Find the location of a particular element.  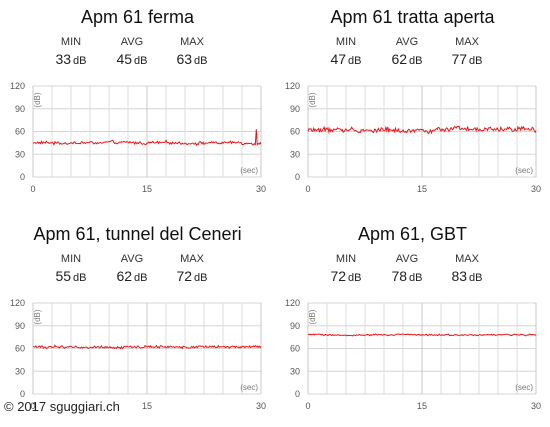

stat-max: MAX 63 dB is located at coordinates (192, 51).